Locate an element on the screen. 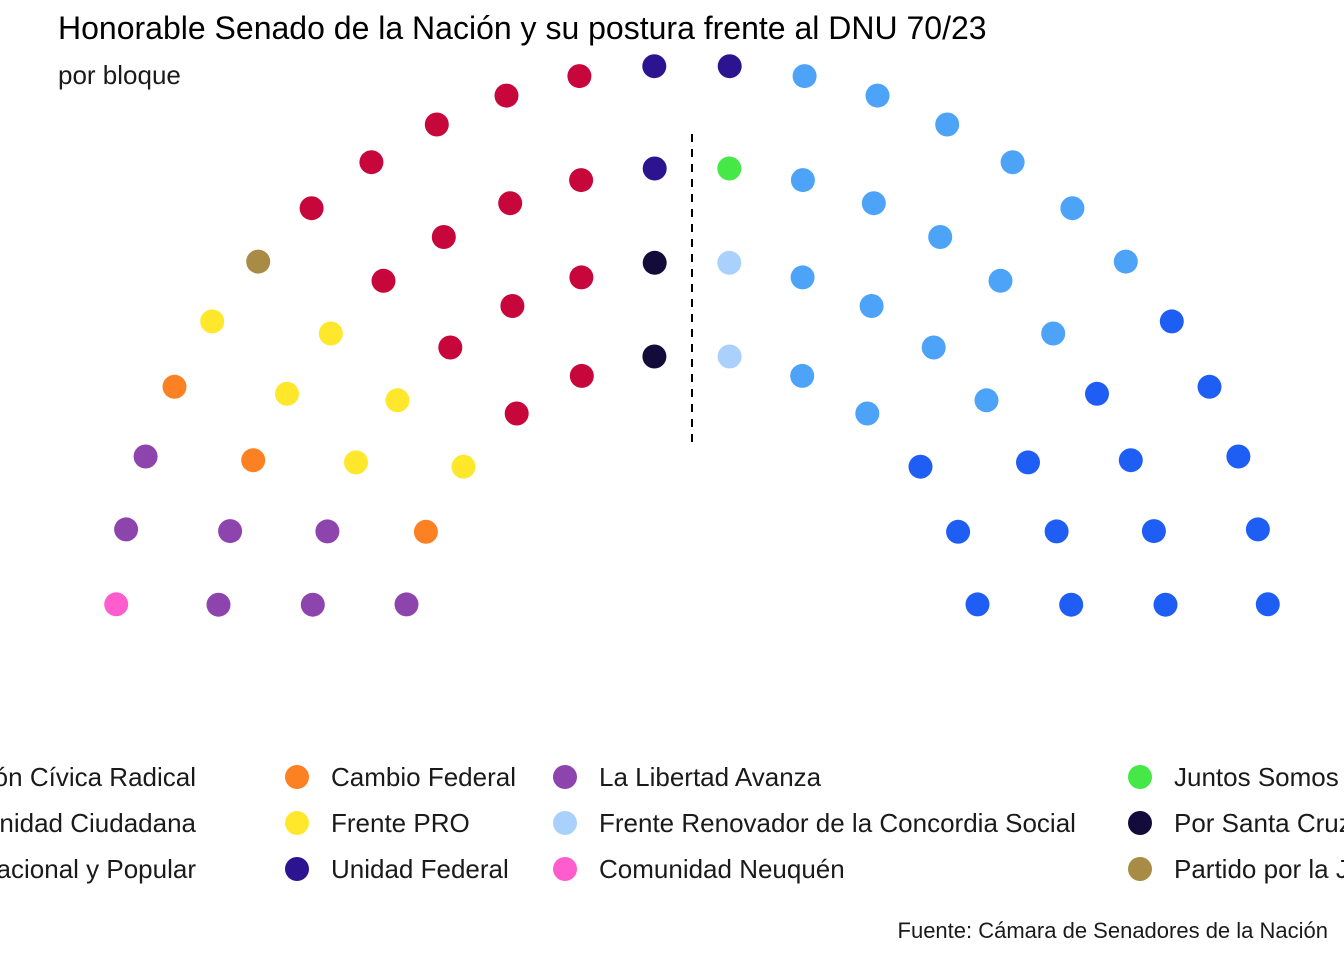 The image size is (1344, 960). legend-item-comunidad-neuquen: Comunidad Neuquén is located at coordinates (699, 869).